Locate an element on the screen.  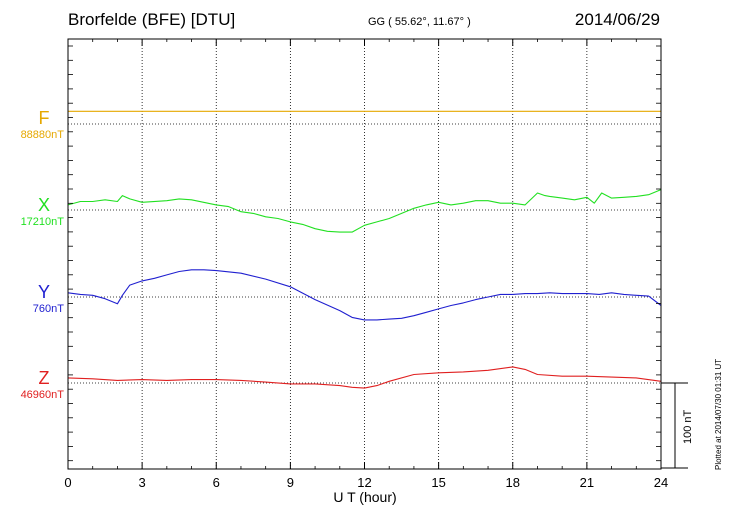
component-label-x: X 17210nT is located at coordinates (32, 211).